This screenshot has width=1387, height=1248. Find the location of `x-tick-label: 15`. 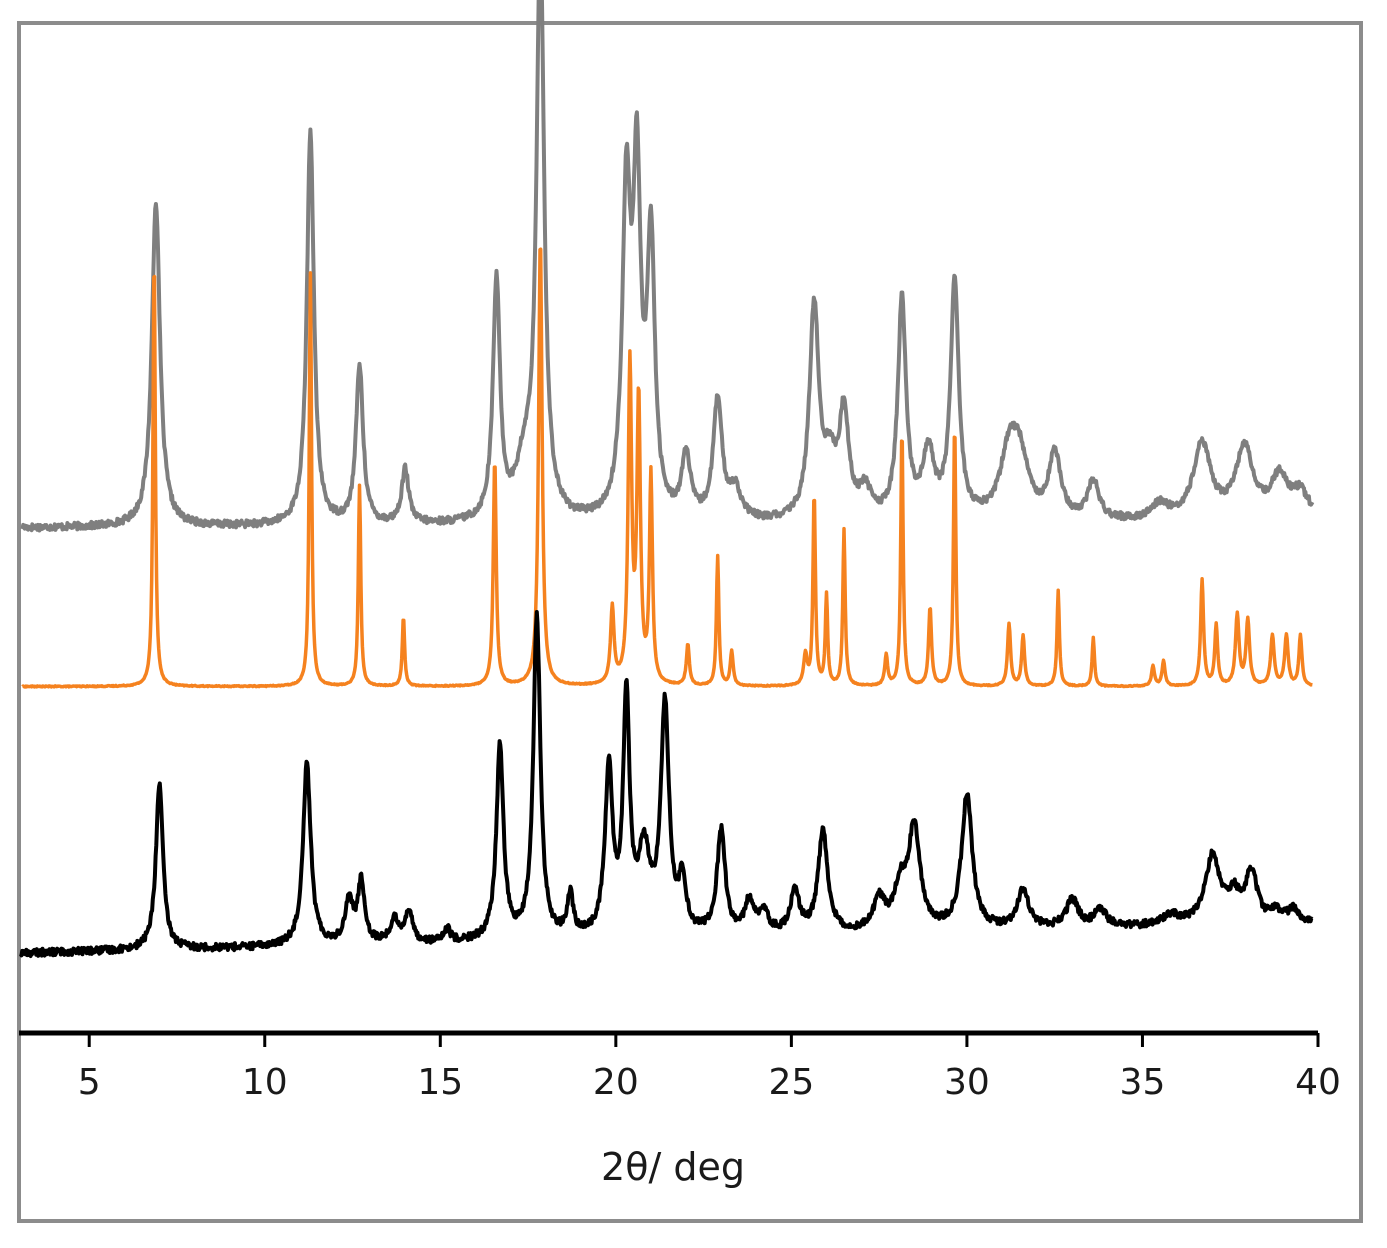

x-tick-label: 15 is located at coordinates (440, 1082).